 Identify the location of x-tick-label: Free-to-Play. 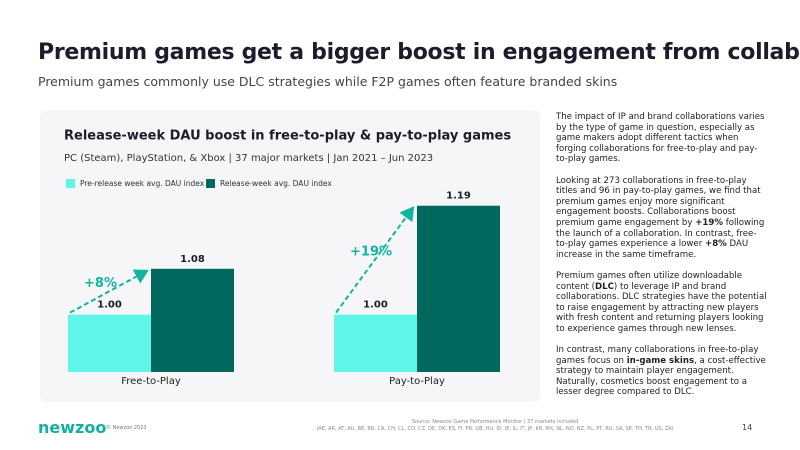
(151, 381).